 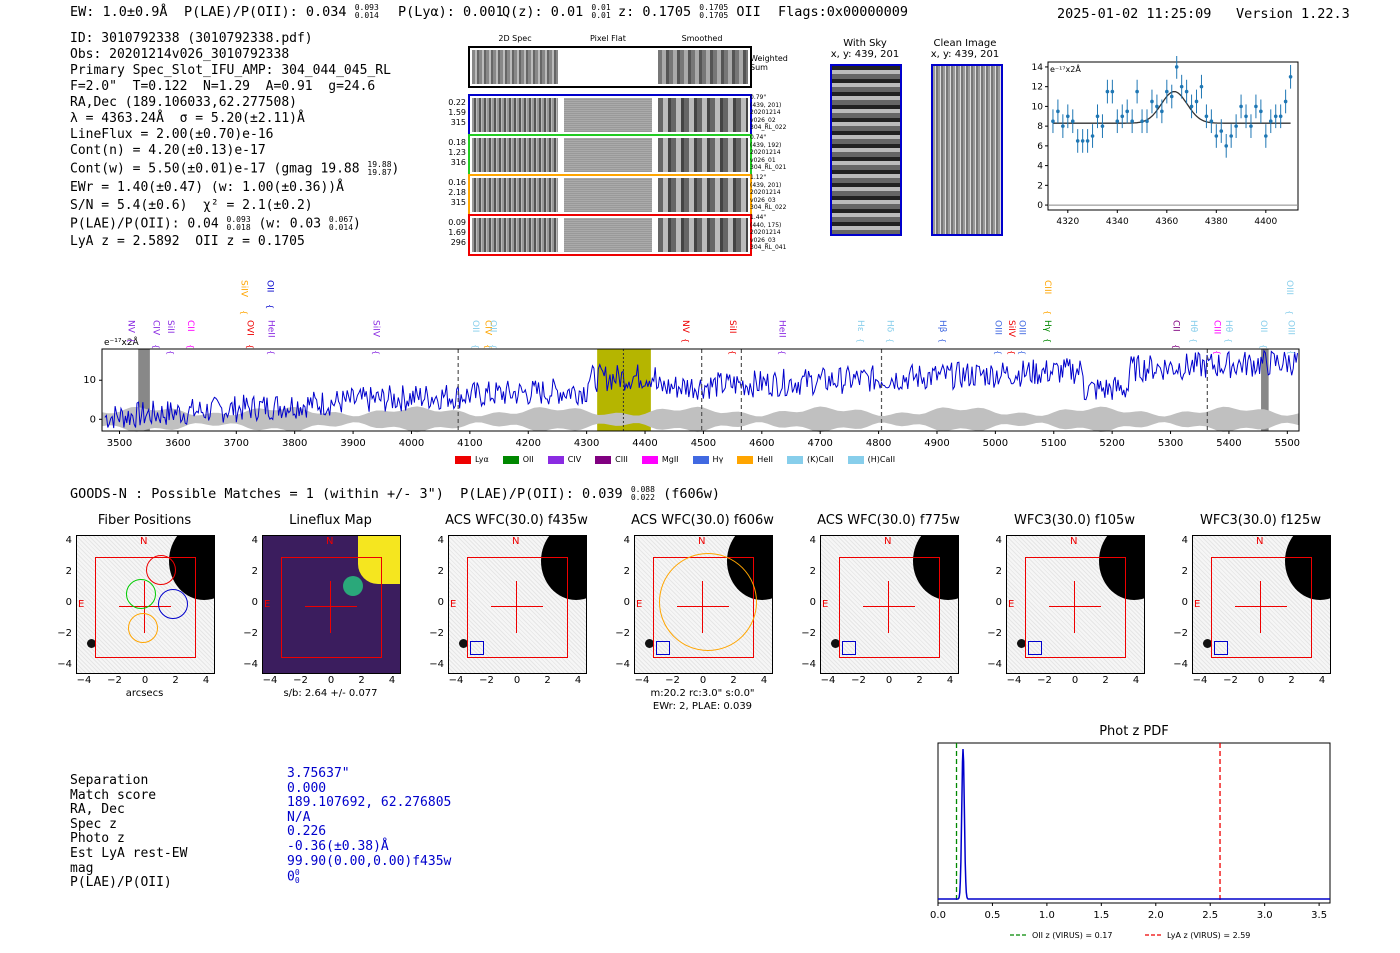 I want to click on legend-item: MgII, so click(x=660, y=459).